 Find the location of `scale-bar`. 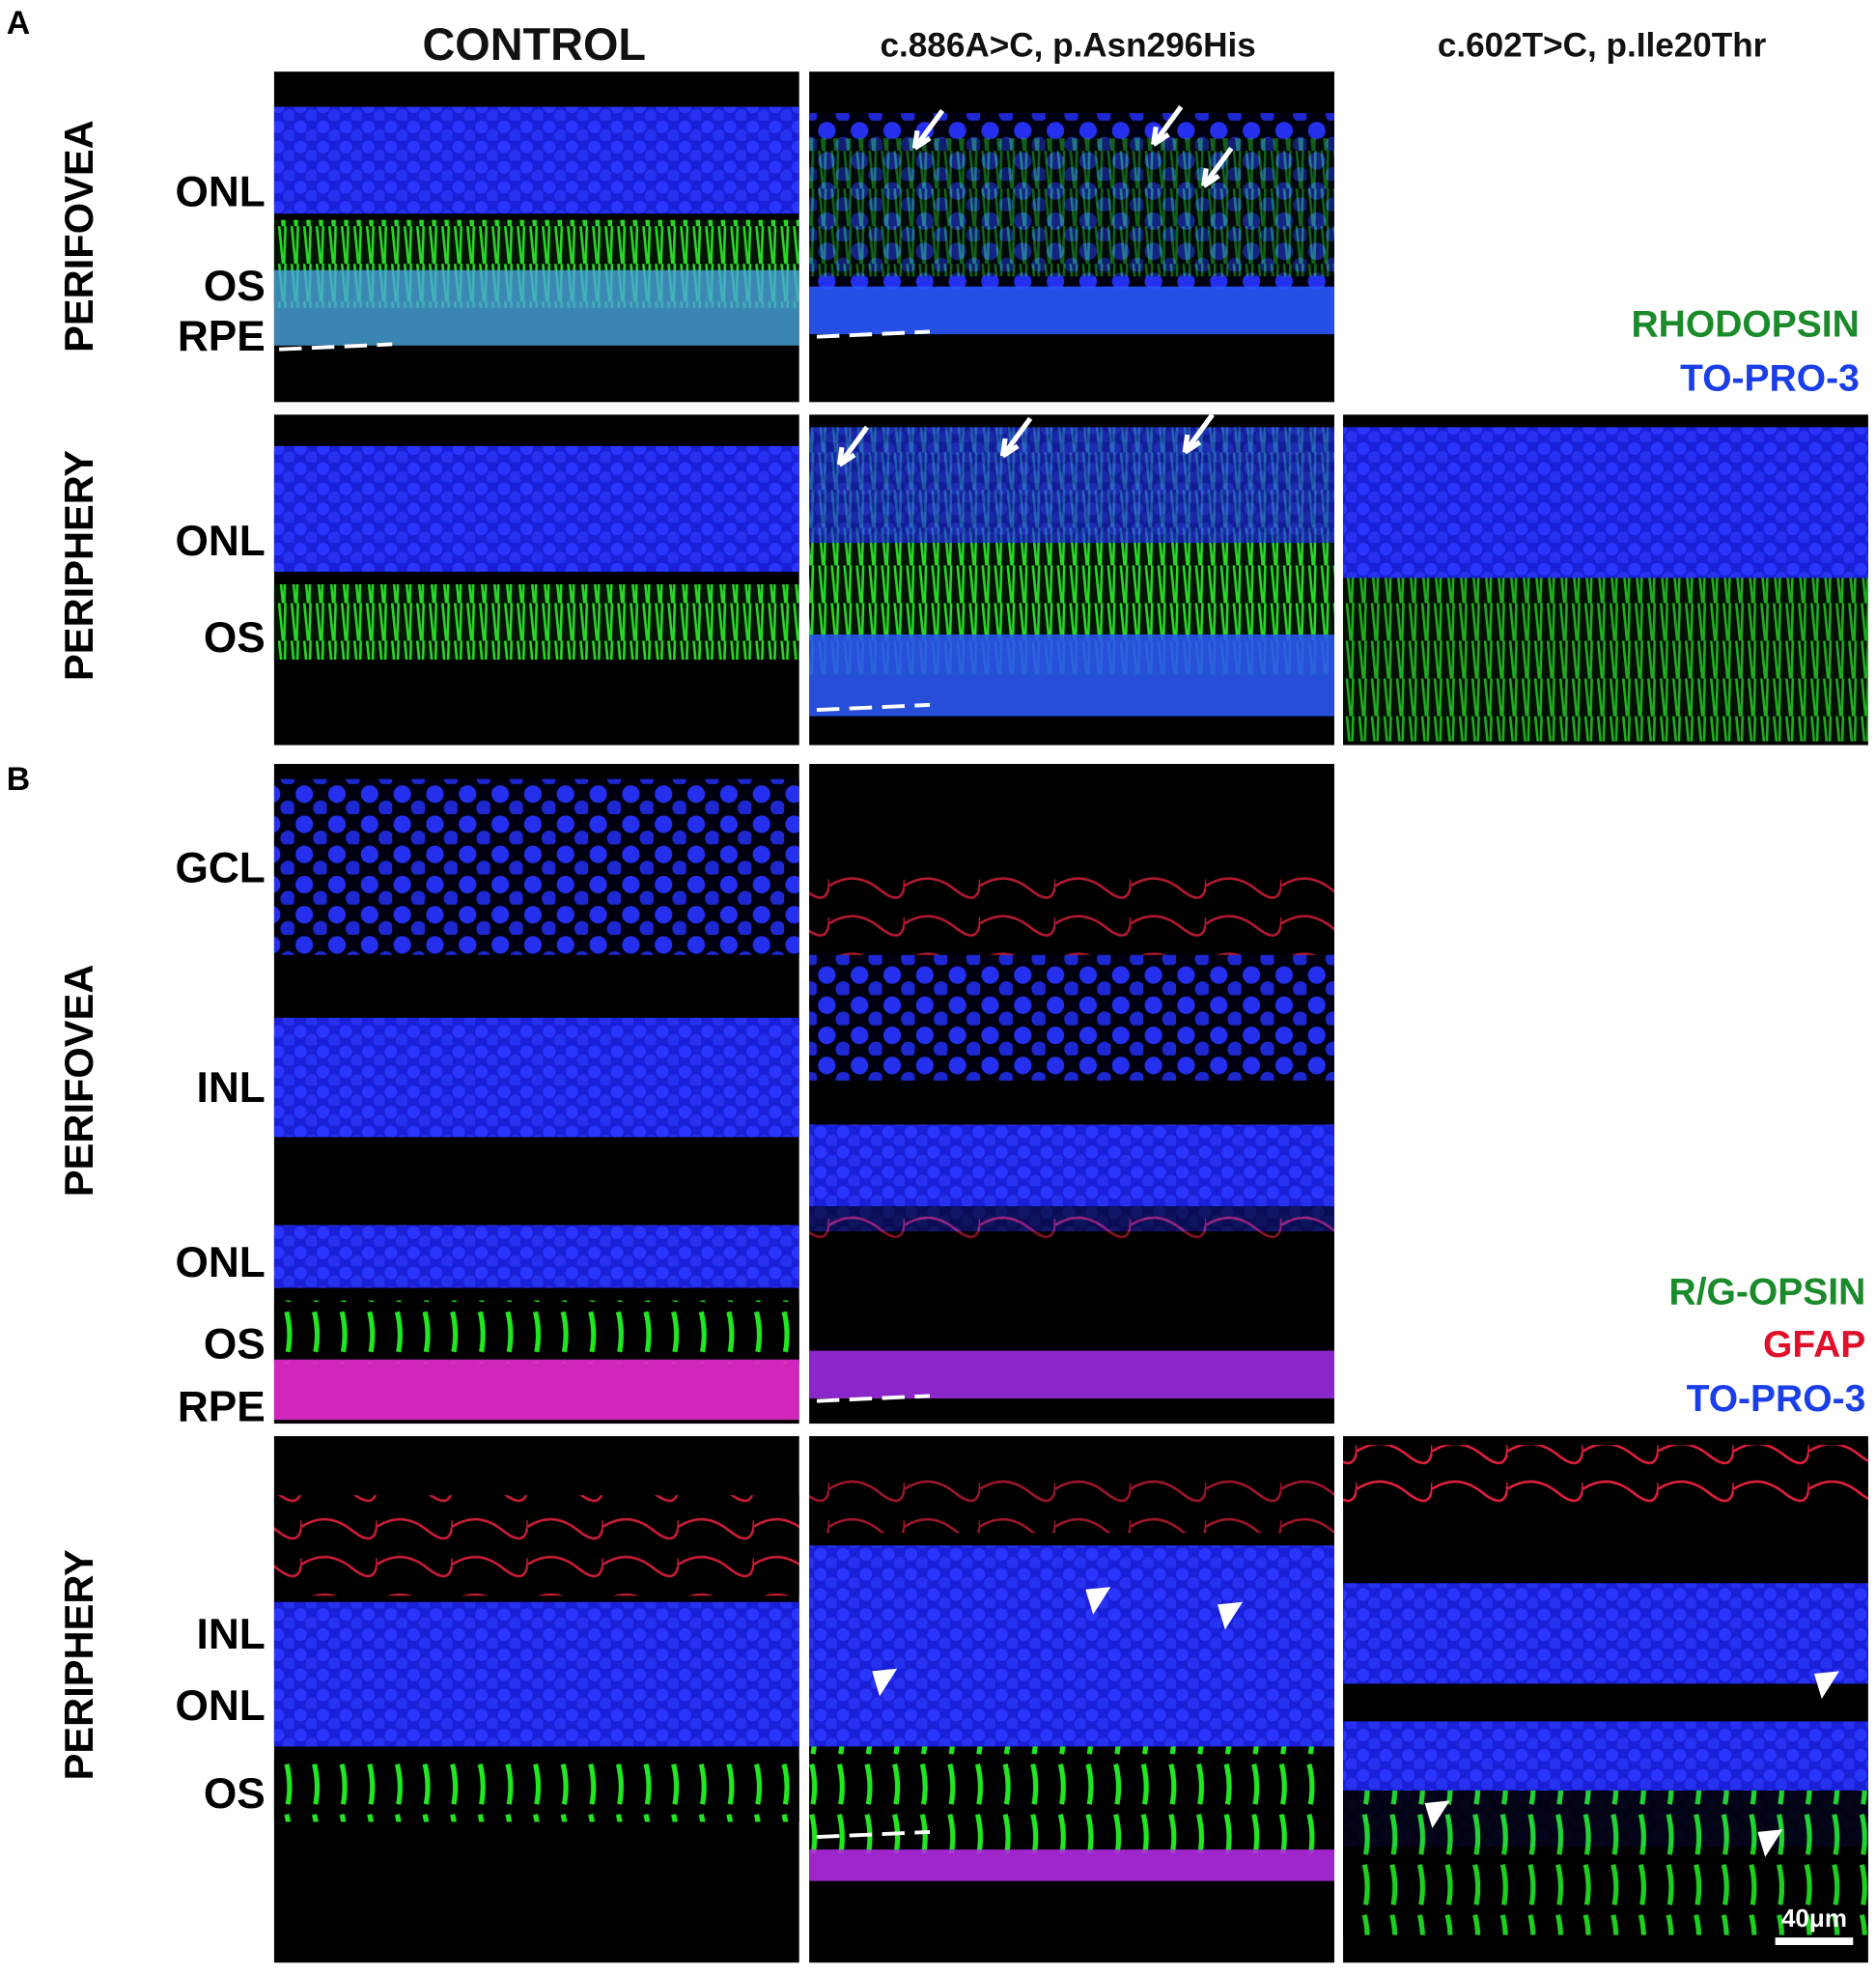

scale-bar is located at coordinates (1815, 1941).